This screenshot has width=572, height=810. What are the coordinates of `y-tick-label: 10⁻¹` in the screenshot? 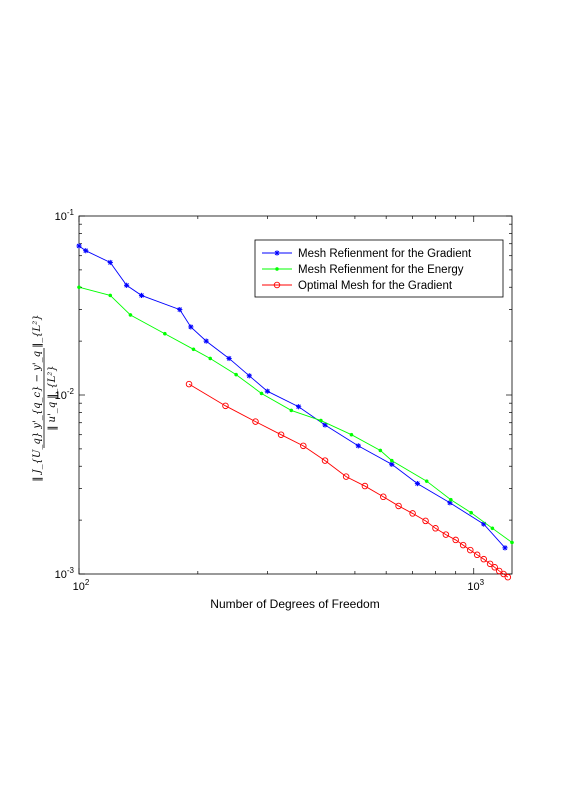 It's located at (65, 215).